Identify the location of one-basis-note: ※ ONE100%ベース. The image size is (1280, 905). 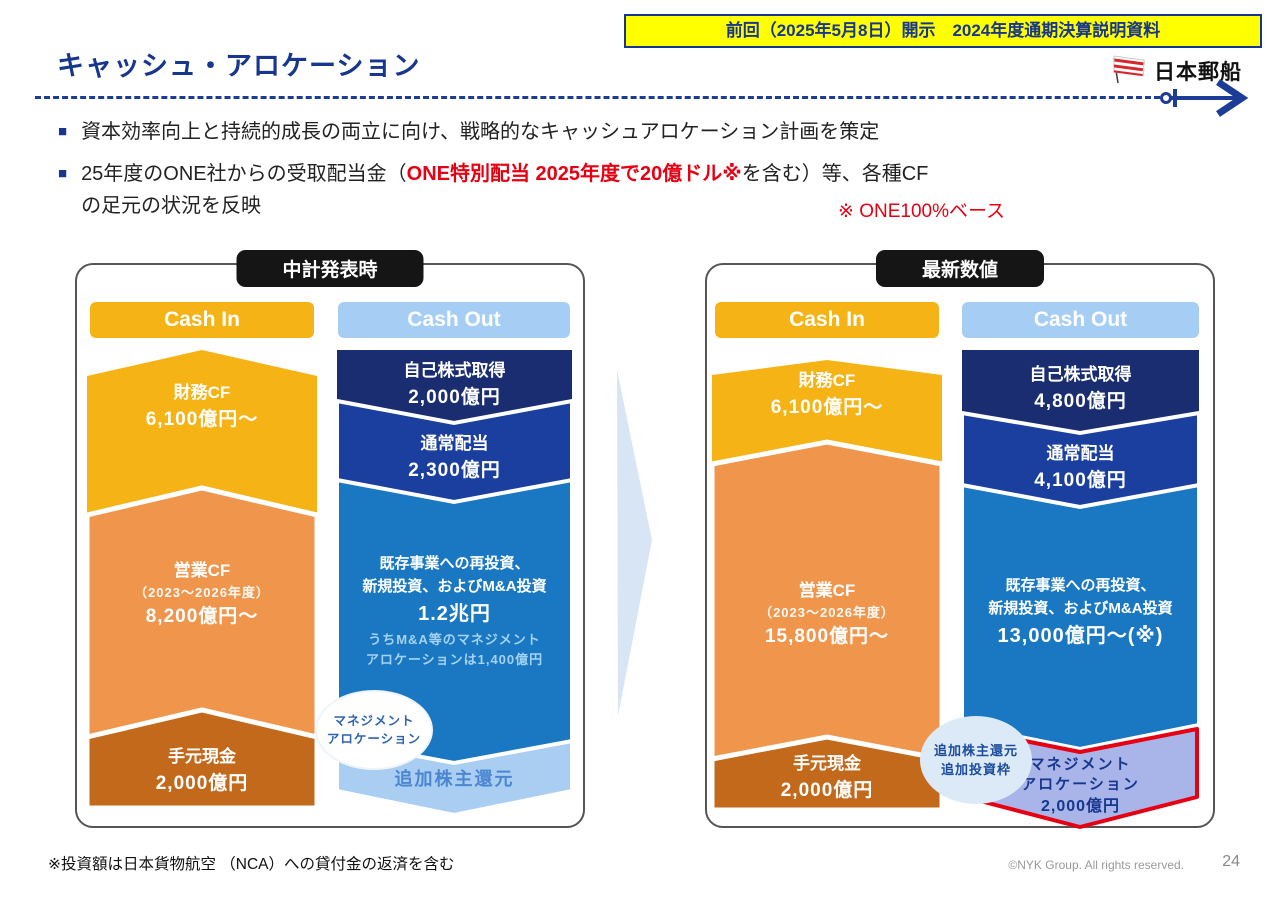
(922, 211).